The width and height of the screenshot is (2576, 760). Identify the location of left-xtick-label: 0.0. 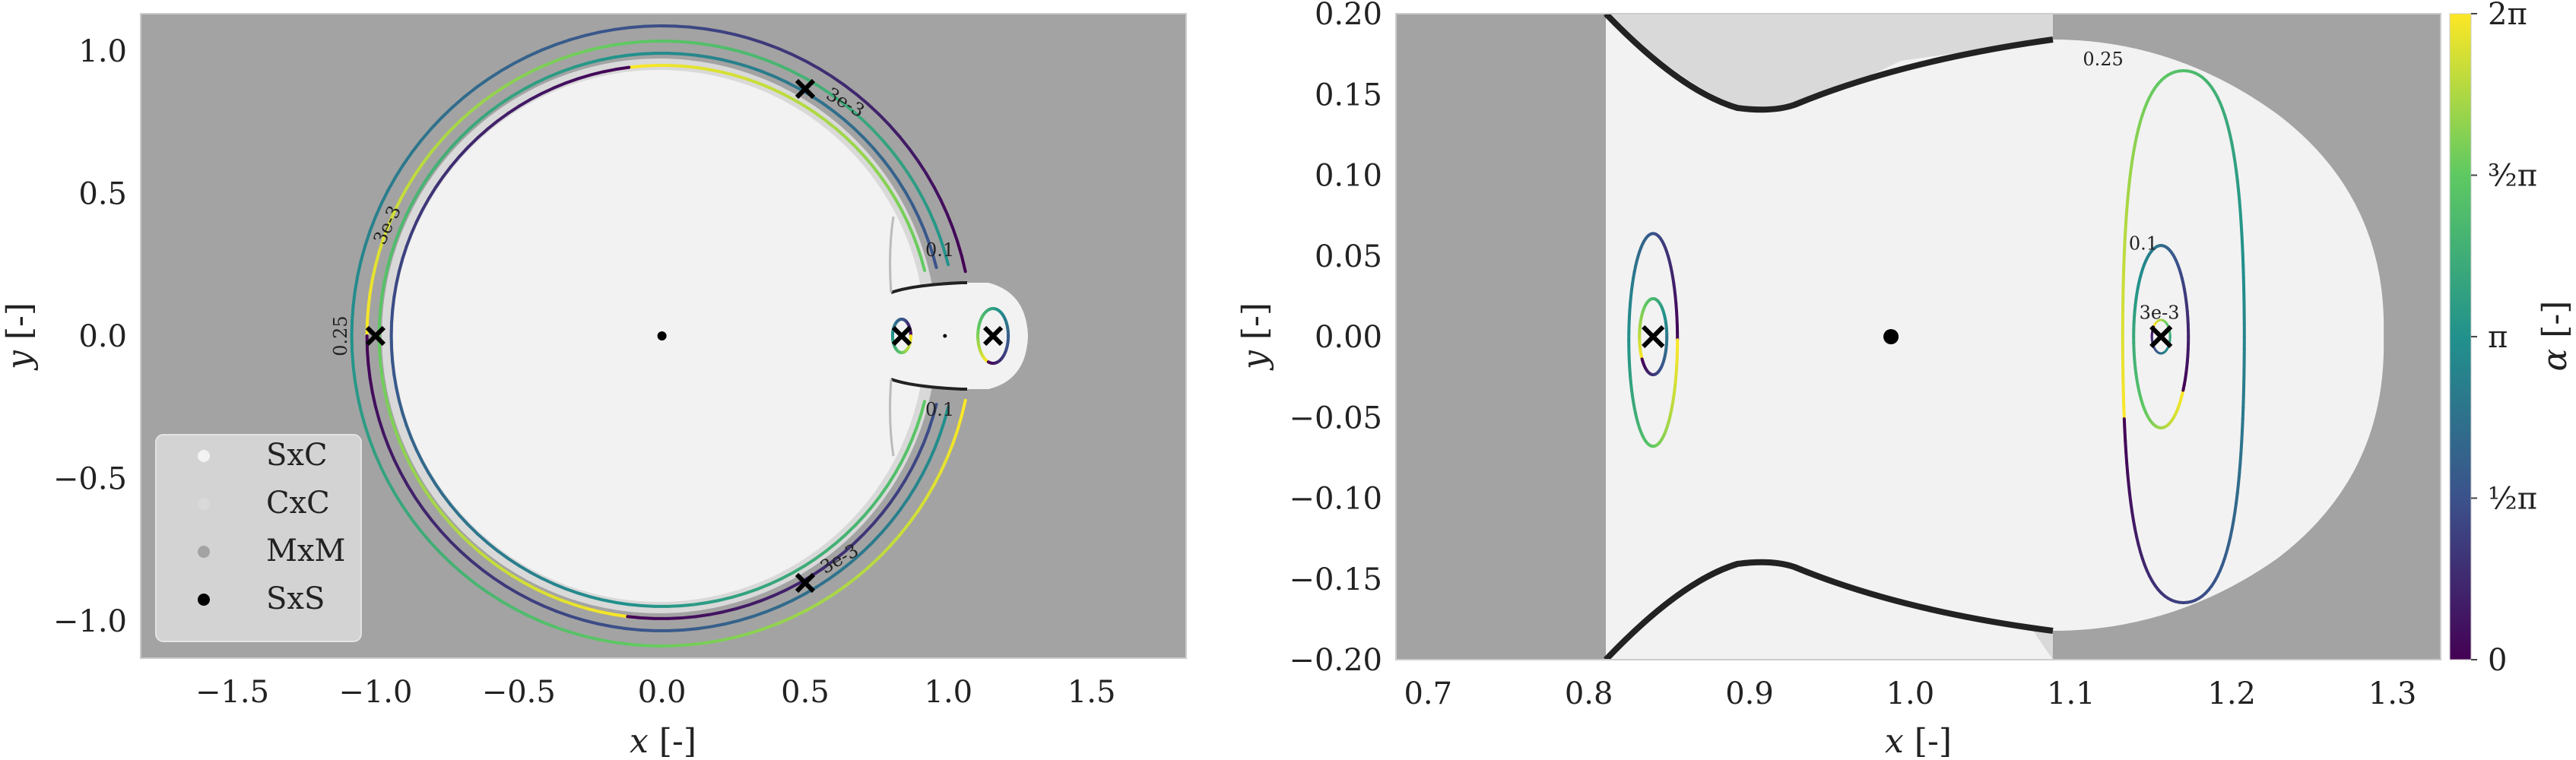
(663, 692).